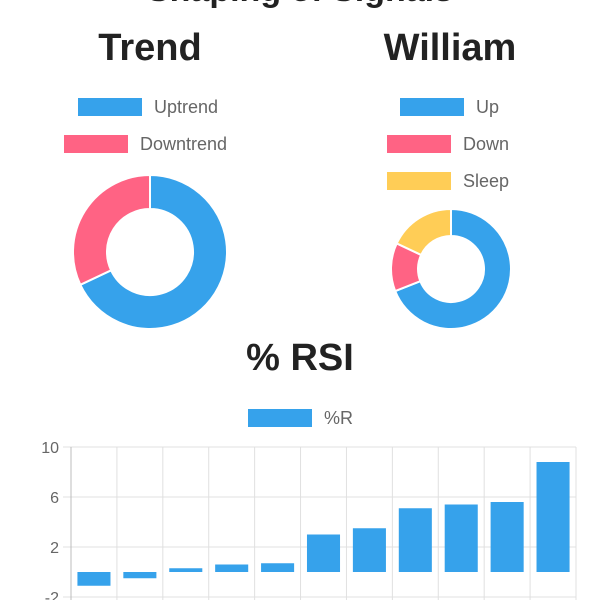 The height and width of the screenshot is (600, 600). Describe the element at coordinates (150, 48) in the screenshot. I see `trend-chart-title: Trend` at that location.